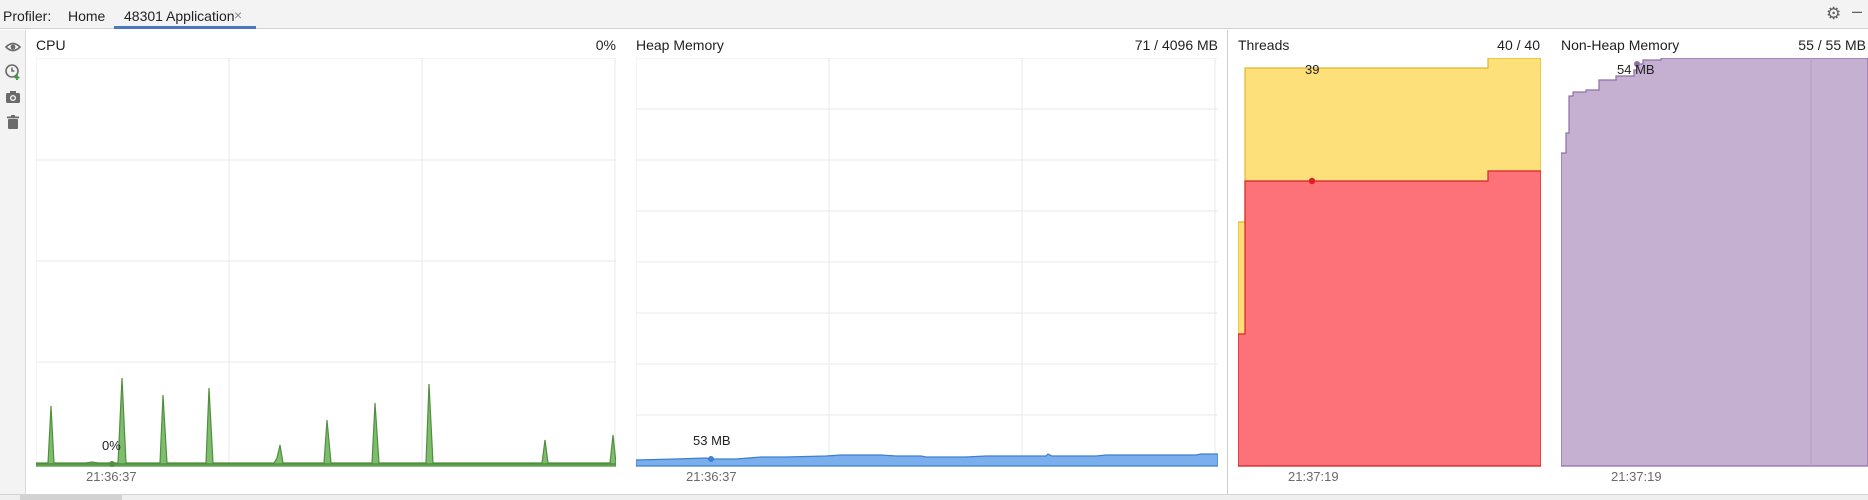 This screenshot has width=1868, height=500. Describe the element at coordinates (326, 422) in the screenshot. I see `cpu-usage-area` at that location.